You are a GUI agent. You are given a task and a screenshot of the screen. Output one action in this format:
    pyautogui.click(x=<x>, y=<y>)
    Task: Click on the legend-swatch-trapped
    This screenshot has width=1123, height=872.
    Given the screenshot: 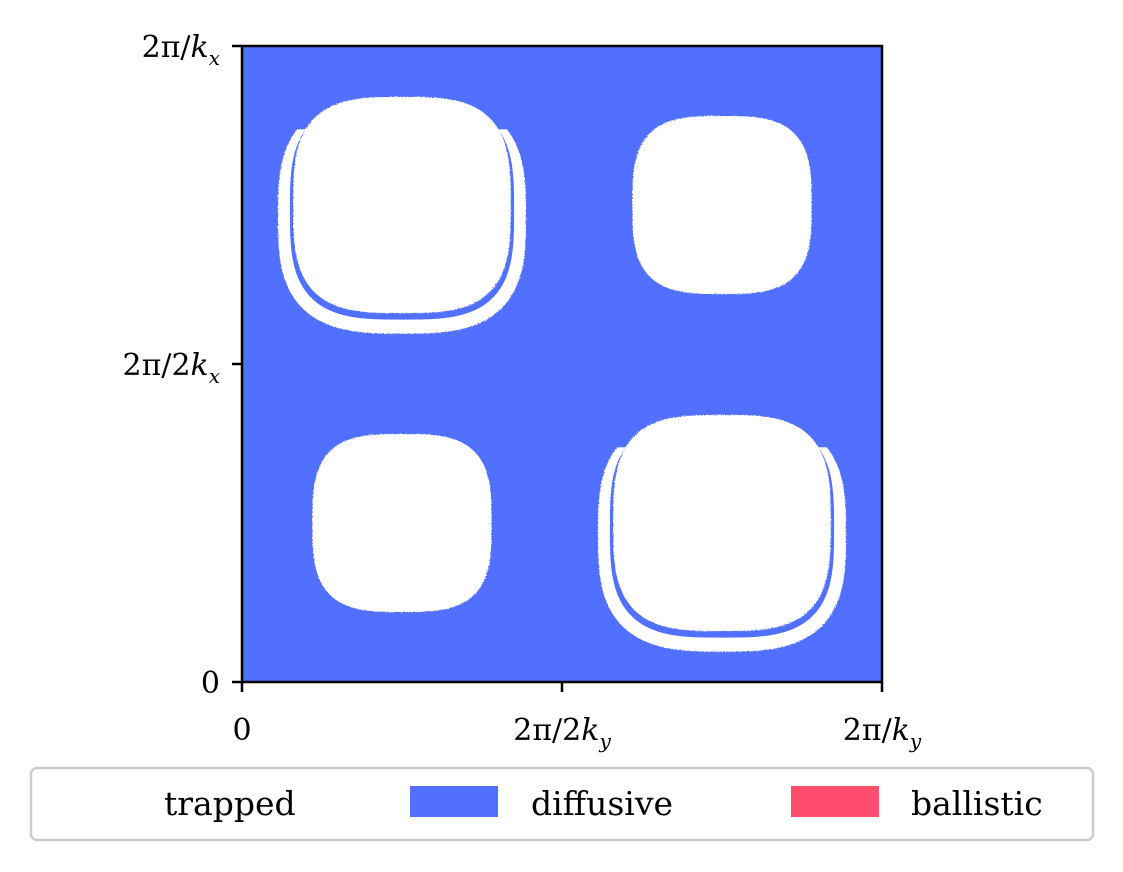 What is the action you would take?
    pyautogui.click(x=119, y=801)
    